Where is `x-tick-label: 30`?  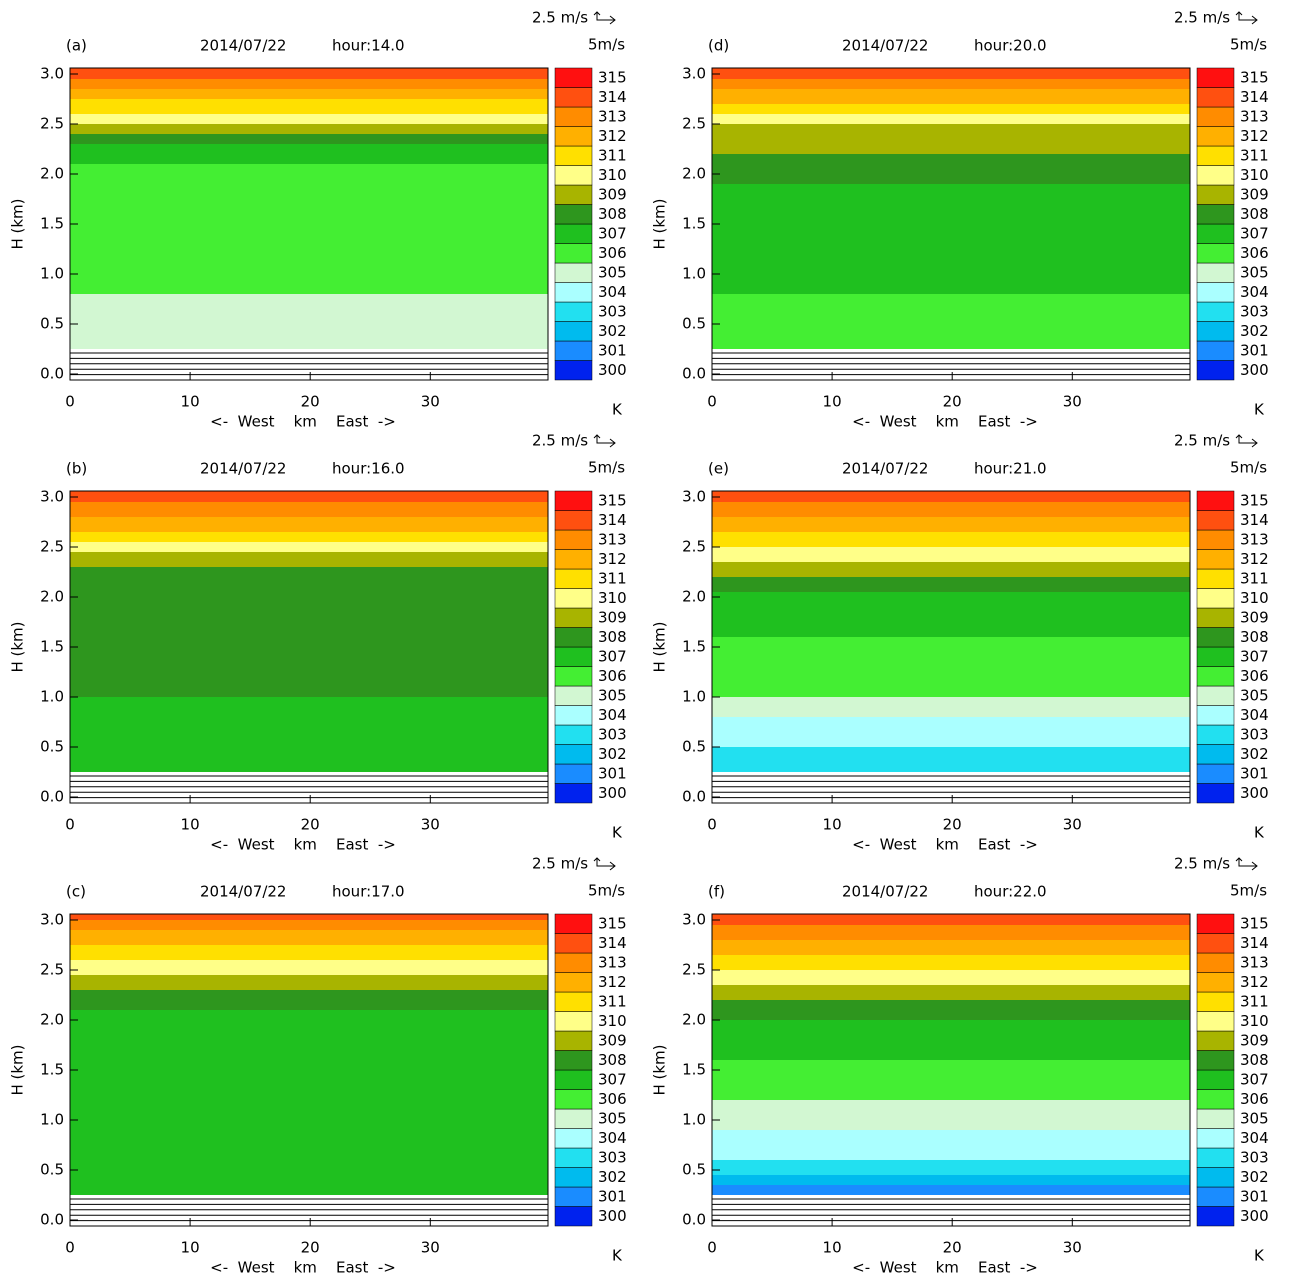 x-tick-label: 30 is located at coordinates (430, 1248).